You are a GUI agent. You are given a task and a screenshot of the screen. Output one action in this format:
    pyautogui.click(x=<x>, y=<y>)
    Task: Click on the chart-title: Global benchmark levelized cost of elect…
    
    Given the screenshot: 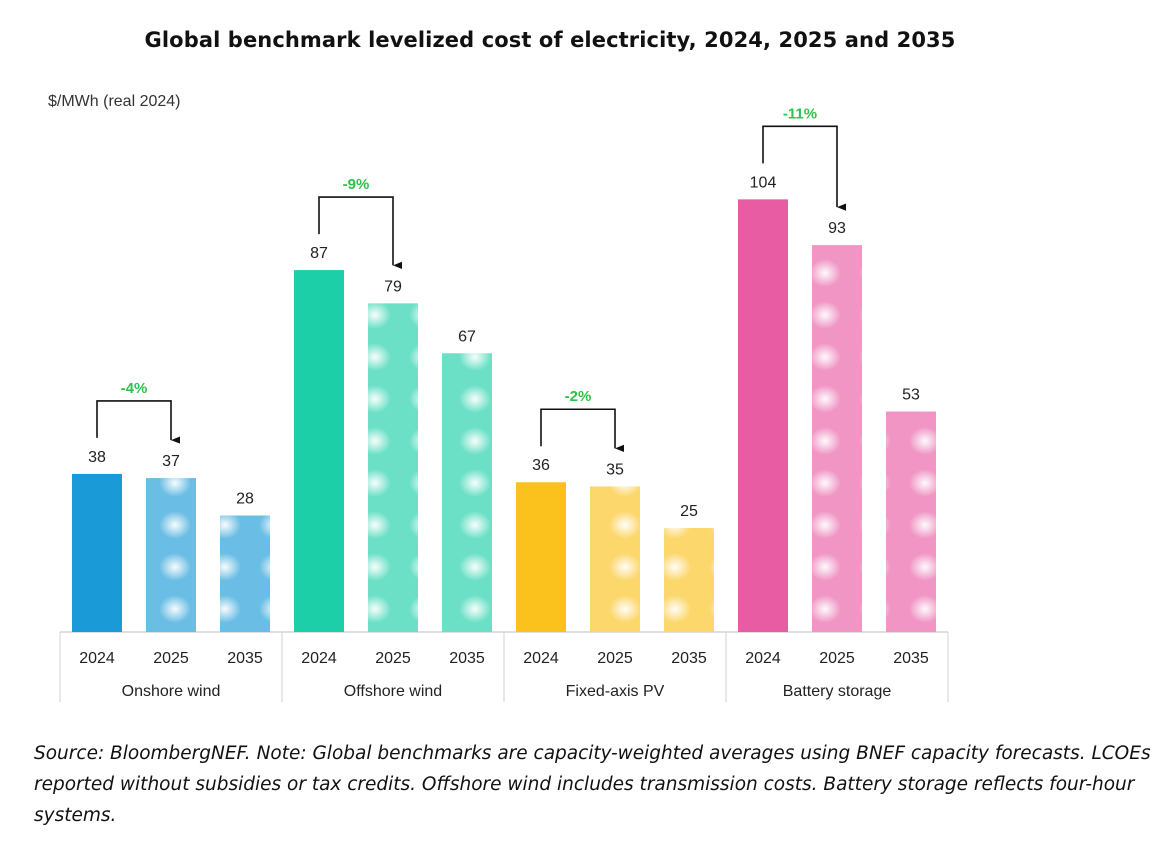 What is the action you would take?
    pyautogui.click(x=550, y=40)
    